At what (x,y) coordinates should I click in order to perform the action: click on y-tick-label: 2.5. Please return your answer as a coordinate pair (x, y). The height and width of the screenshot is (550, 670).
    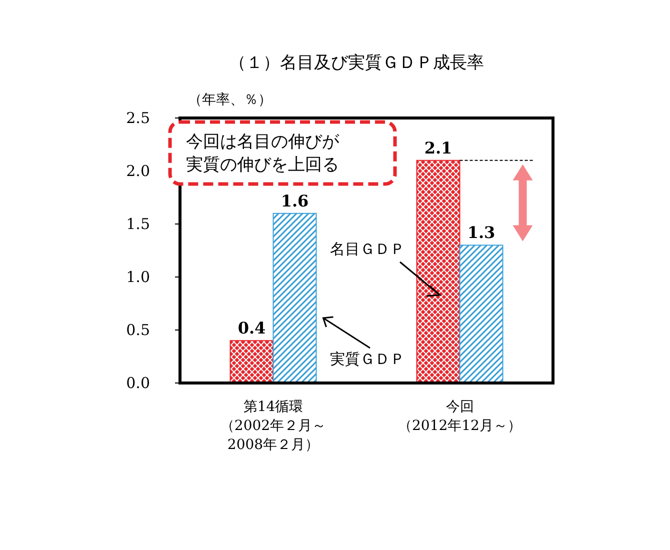
    Looking at the image, I should click on (138, 118).